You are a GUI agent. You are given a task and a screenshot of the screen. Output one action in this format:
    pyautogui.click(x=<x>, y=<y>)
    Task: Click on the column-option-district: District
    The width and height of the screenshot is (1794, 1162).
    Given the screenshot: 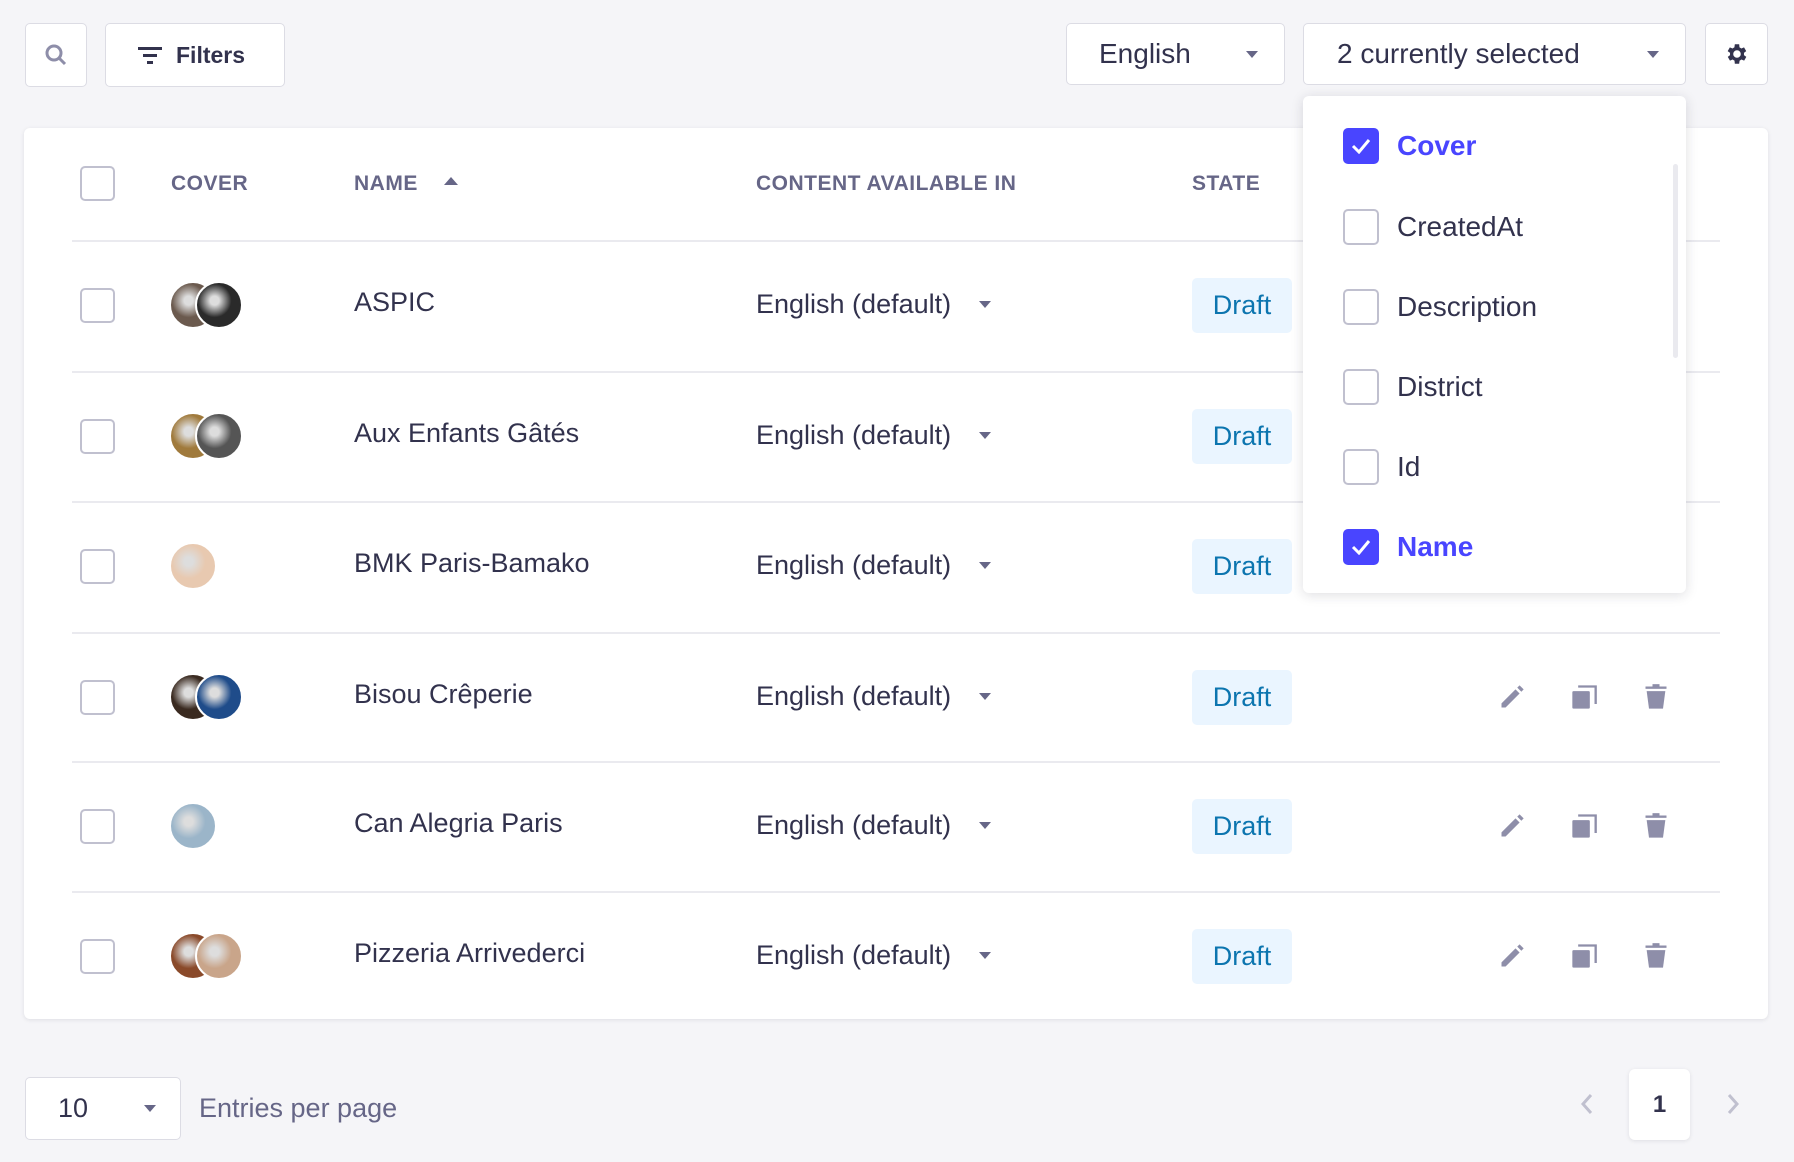 What is the action you would take?
    pyautogui.click(x=1413, y=387)
    